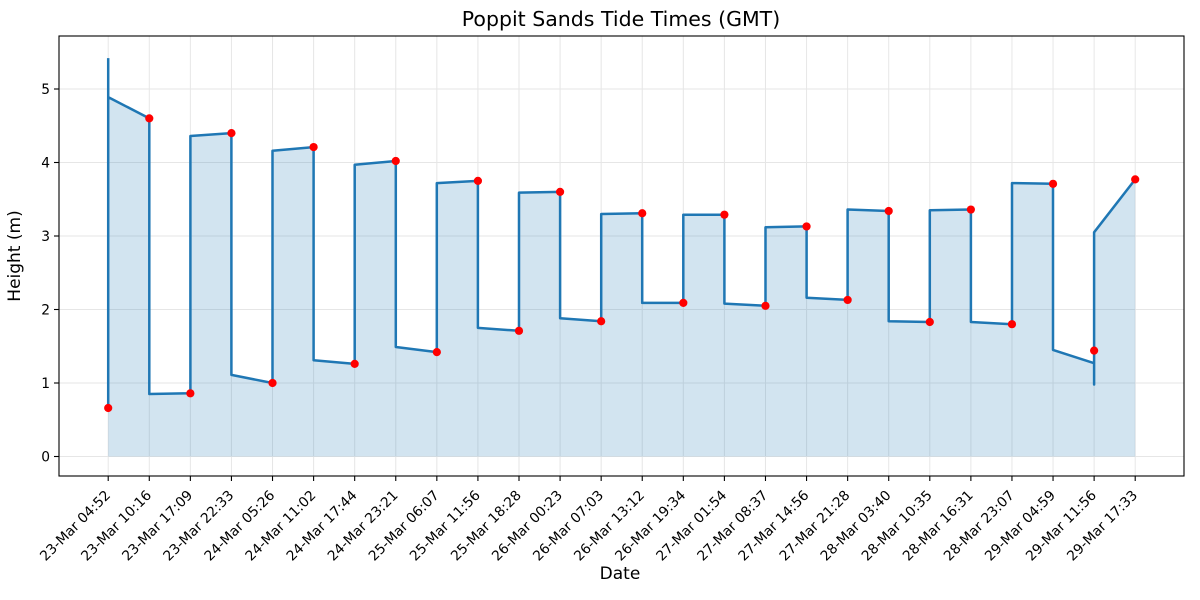  I want to click on y-tick-label: 4, so click(45, 163).